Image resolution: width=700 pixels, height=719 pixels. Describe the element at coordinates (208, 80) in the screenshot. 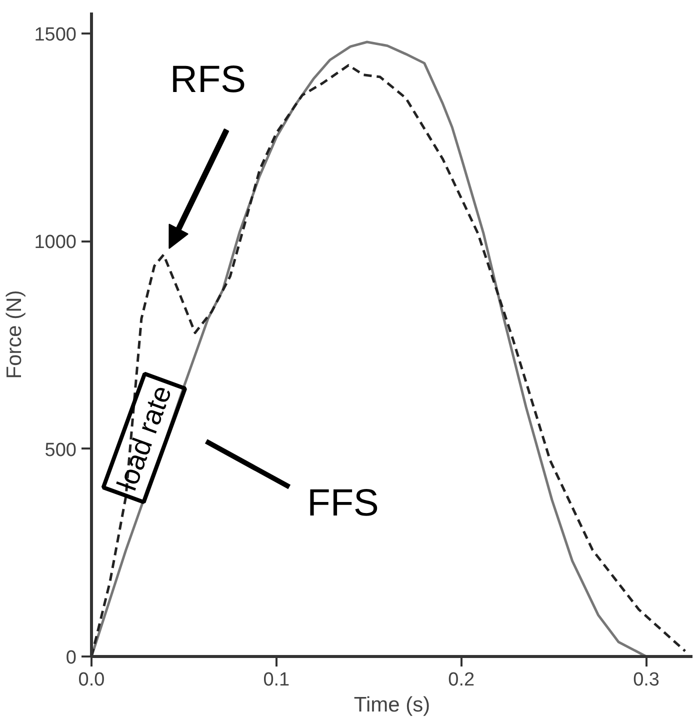

I see `annotation: RFS` at that location.